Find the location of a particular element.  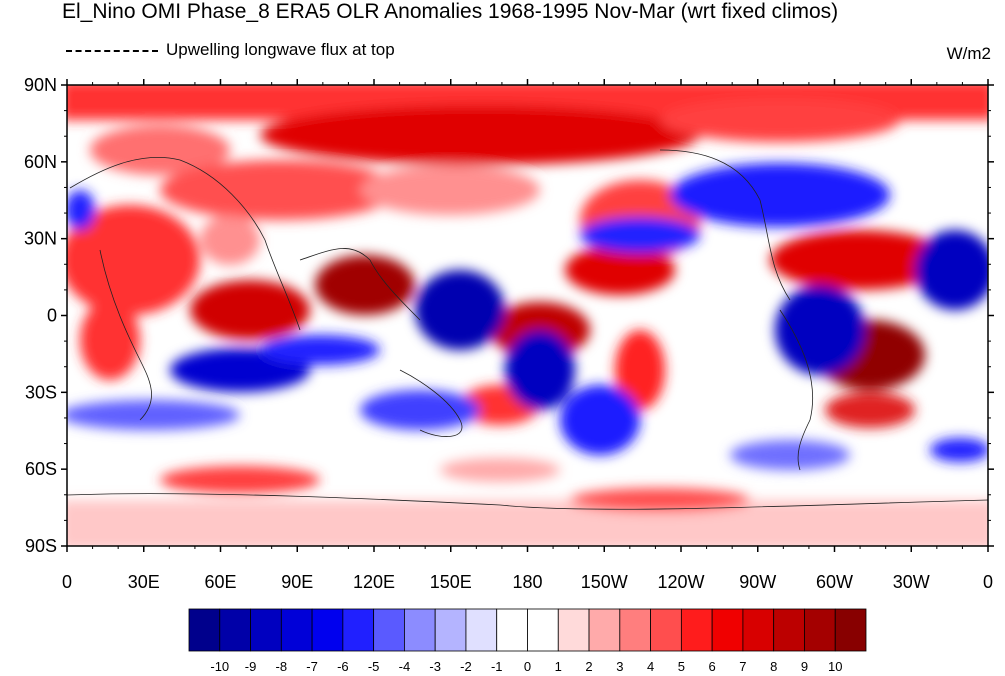

colorbar-label: -10 is located at coordinates (219, 666).